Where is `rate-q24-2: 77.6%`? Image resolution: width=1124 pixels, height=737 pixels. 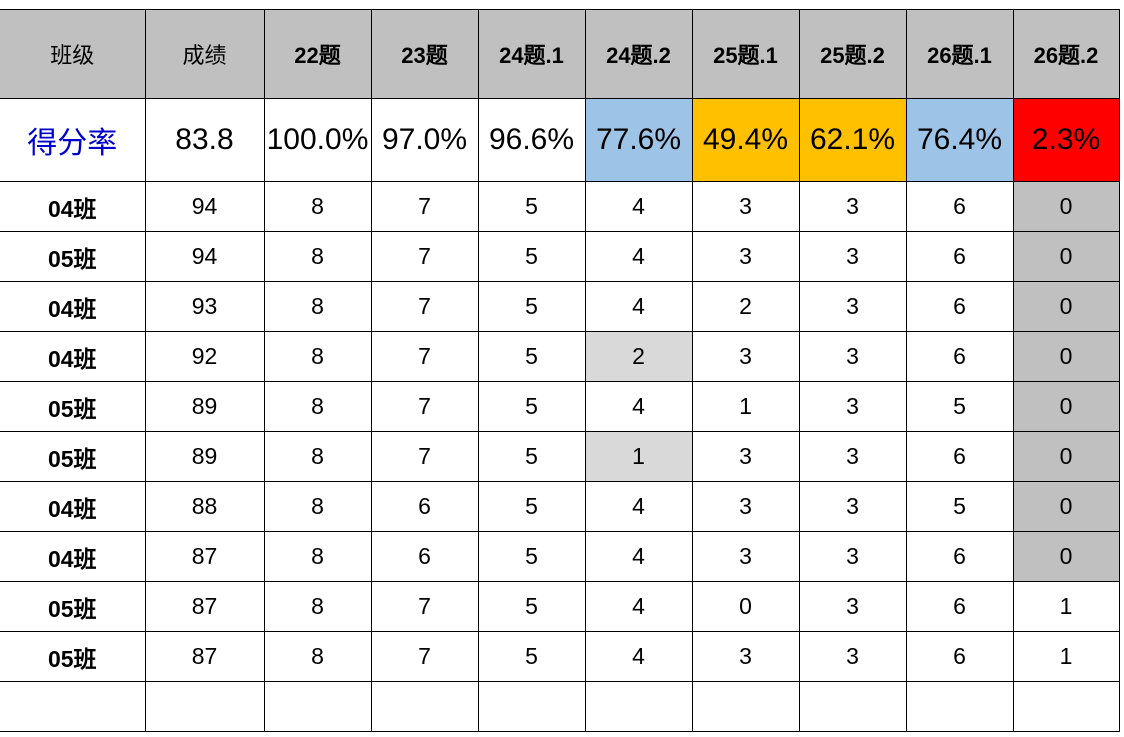 rate-q24-2: 77.6% is located at coordinates (638, 140).